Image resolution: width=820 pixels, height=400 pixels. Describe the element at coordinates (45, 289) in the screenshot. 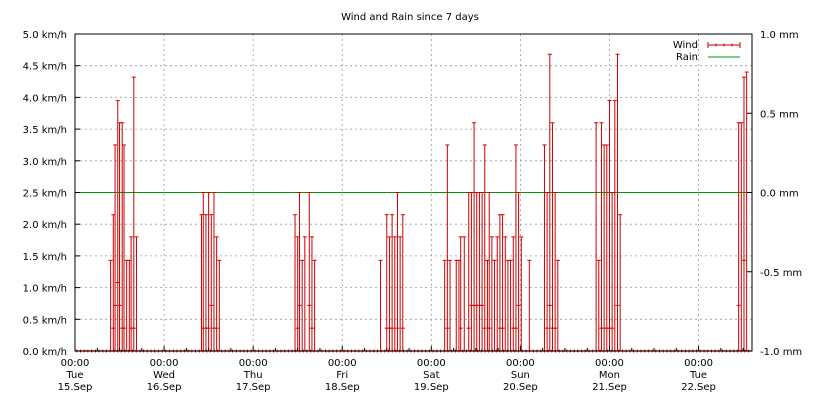

I see `y-tick-label: 1.0 km/h` at that location.